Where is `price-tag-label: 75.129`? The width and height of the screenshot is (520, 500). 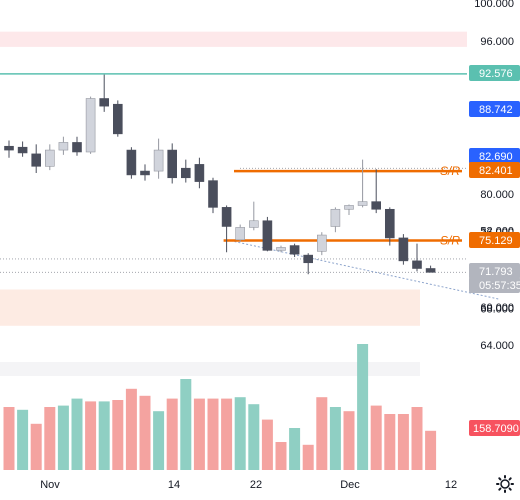 price-tag-label: 75.129 is located at coordinates (496, 241).